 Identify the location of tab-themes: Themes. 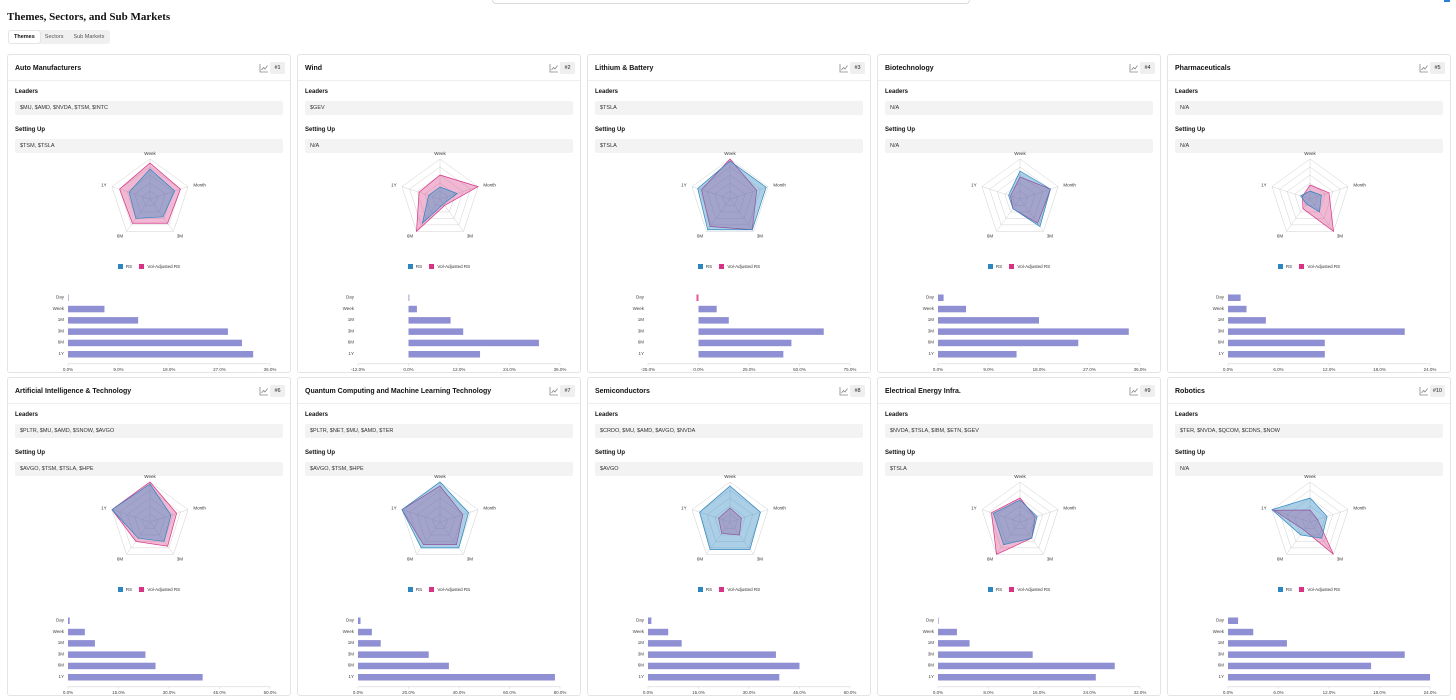
(24, 37).